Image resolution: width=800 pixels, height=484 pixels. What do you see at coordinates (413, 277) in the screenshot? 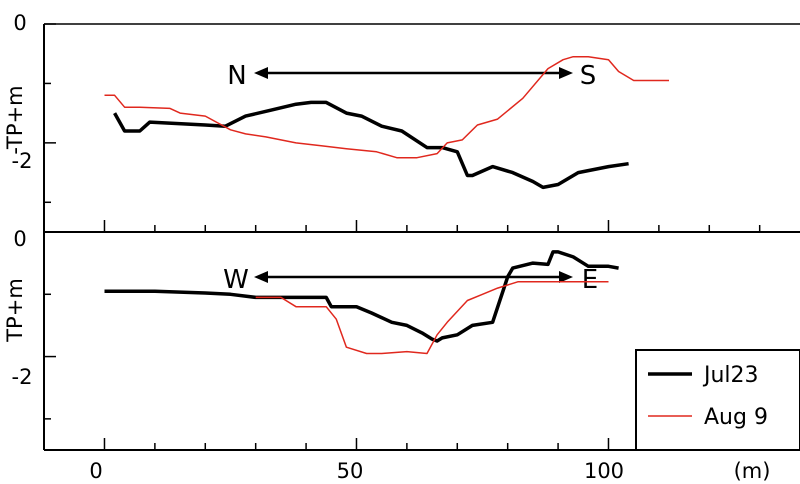
I see `direction-arrow-we` at bounding box center [413, 277].